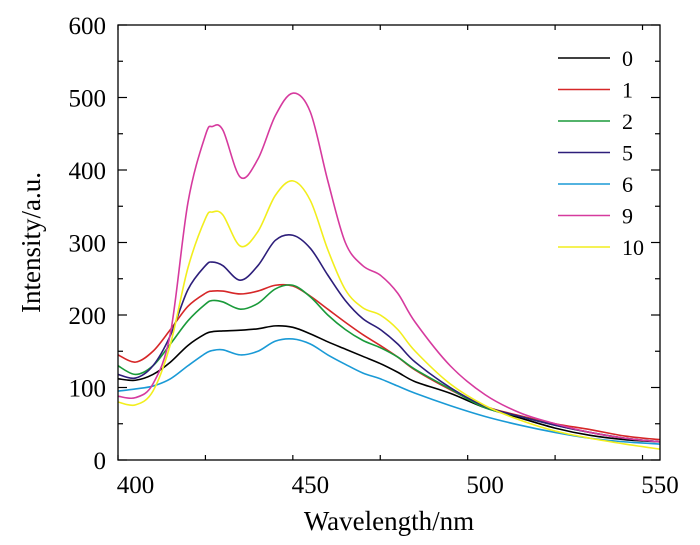 This screenshot has width=700, height=545. What do you see at coordinates (88, 389) in the screenshot?
I see `y-tick-label: 100` at bounding box center [88, 389].